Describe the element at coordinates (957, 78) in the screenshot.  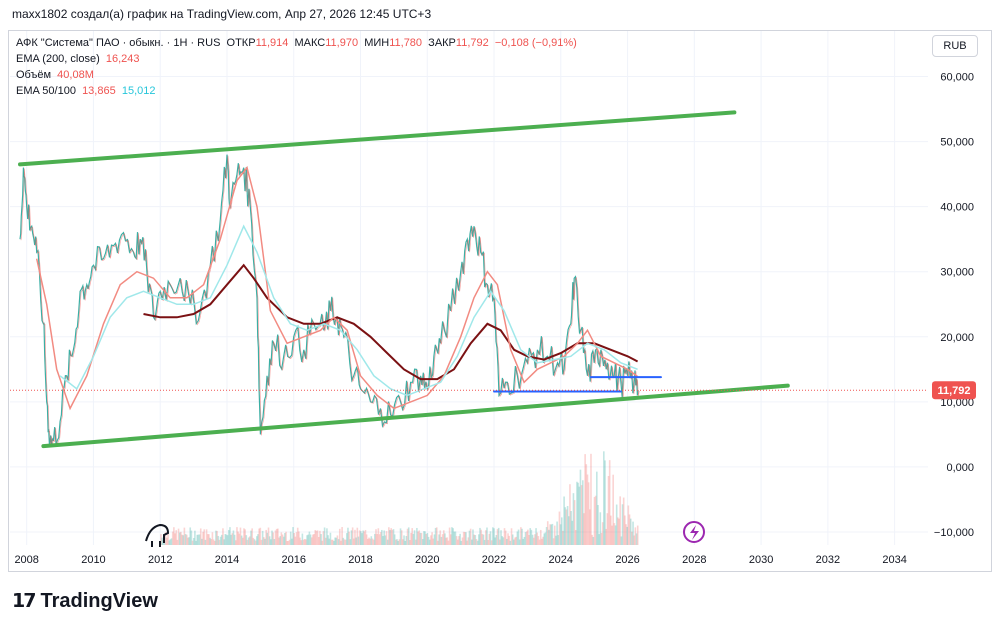
I see `y-tick-label: 60,000` at that location.